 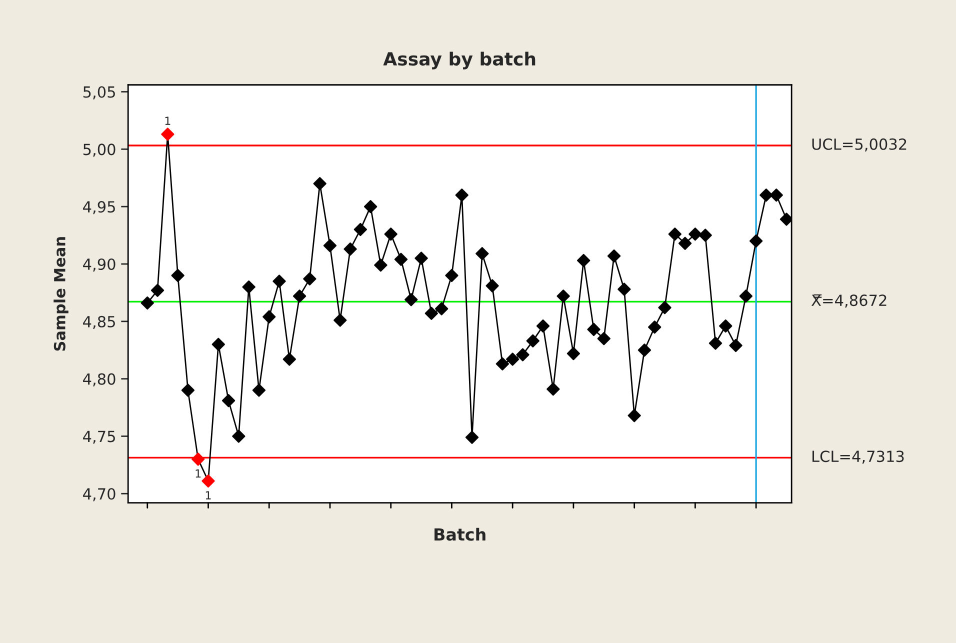 What do you see at coordinates (99, 322) in the screenshot?
I see `y-tick-label: 4,85` at bounding box center [99, 322].